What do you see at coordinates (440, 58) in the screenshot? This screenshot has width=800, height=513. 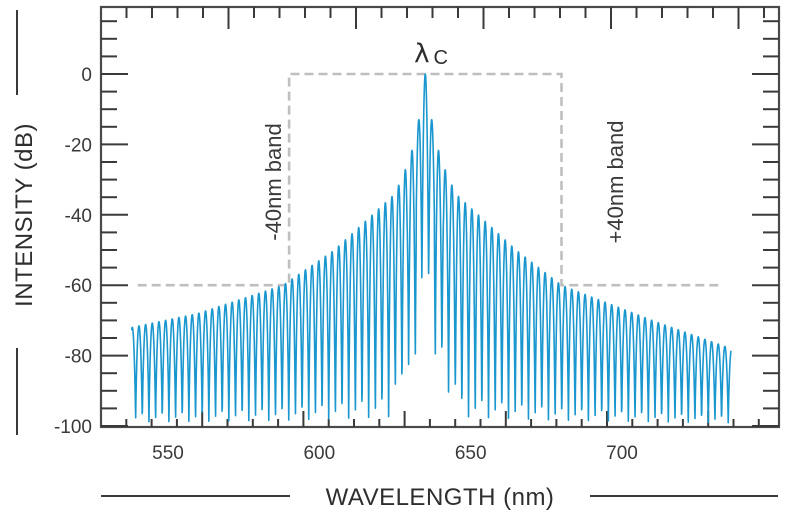 I see `lambda-subscript: C` at bounding box center [440, 58].